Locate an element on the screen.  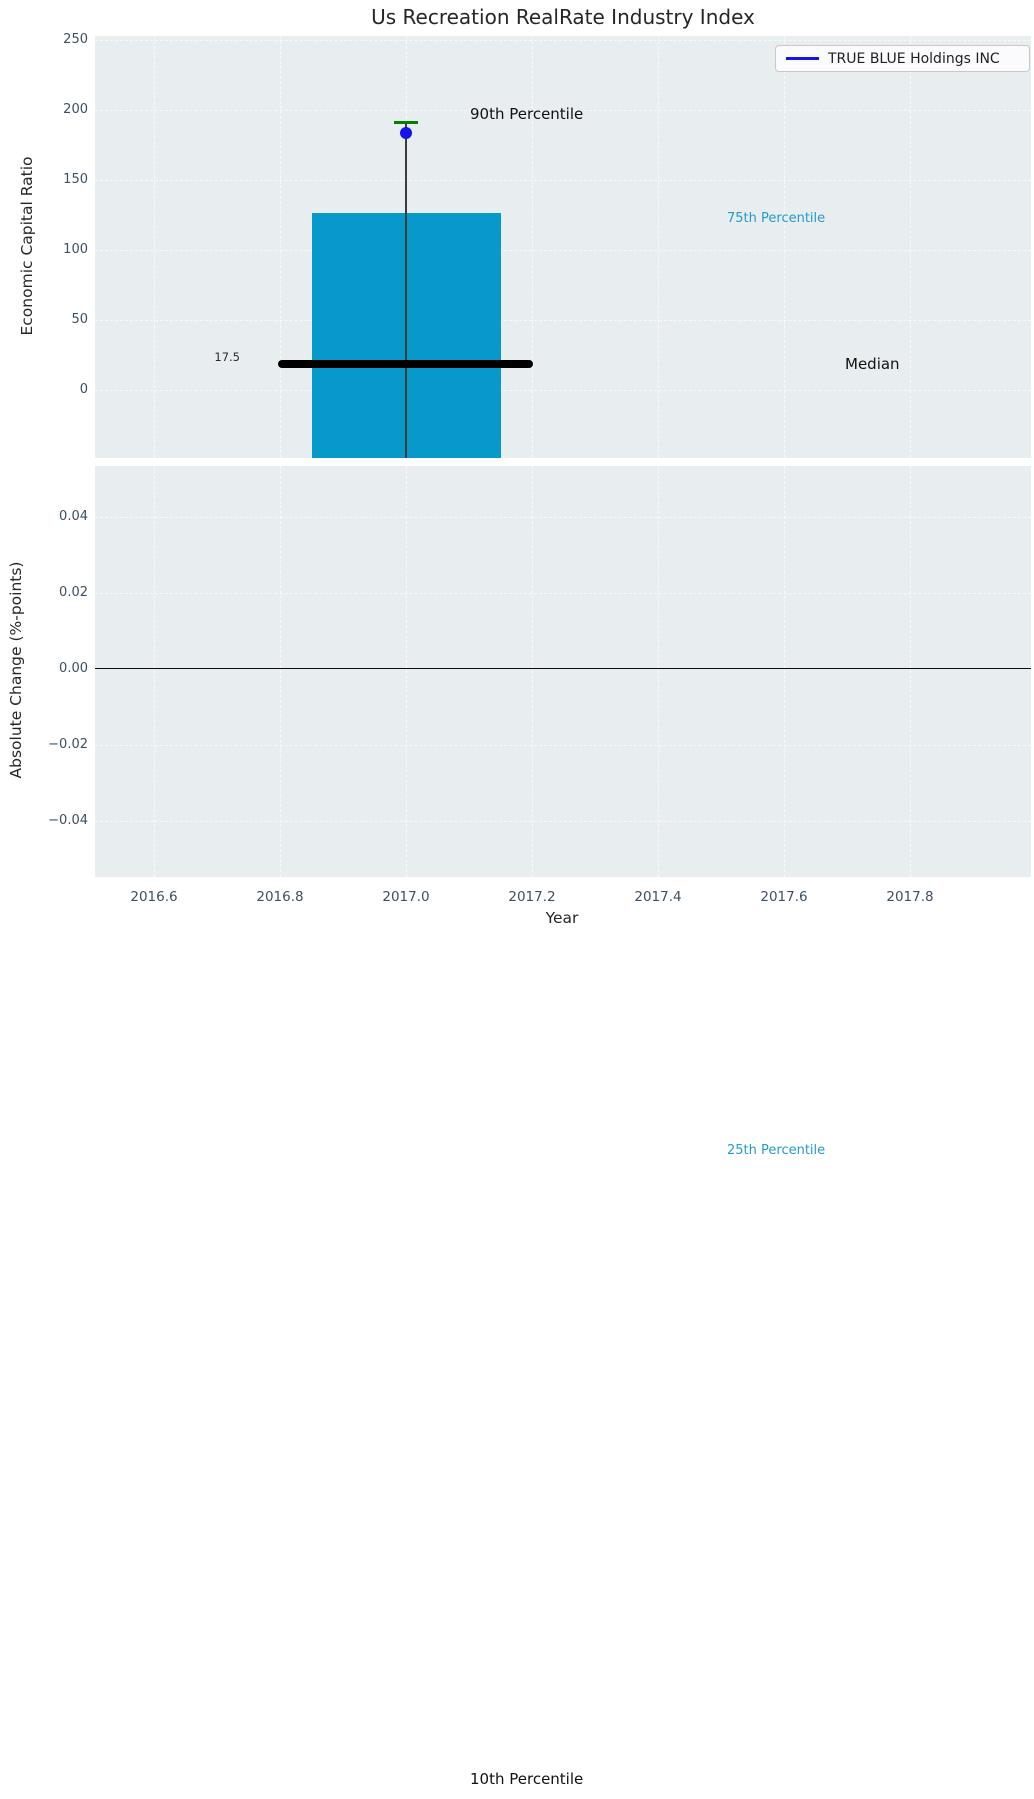
top-y-tick-label: 150 is located at coordinates (75, 179).